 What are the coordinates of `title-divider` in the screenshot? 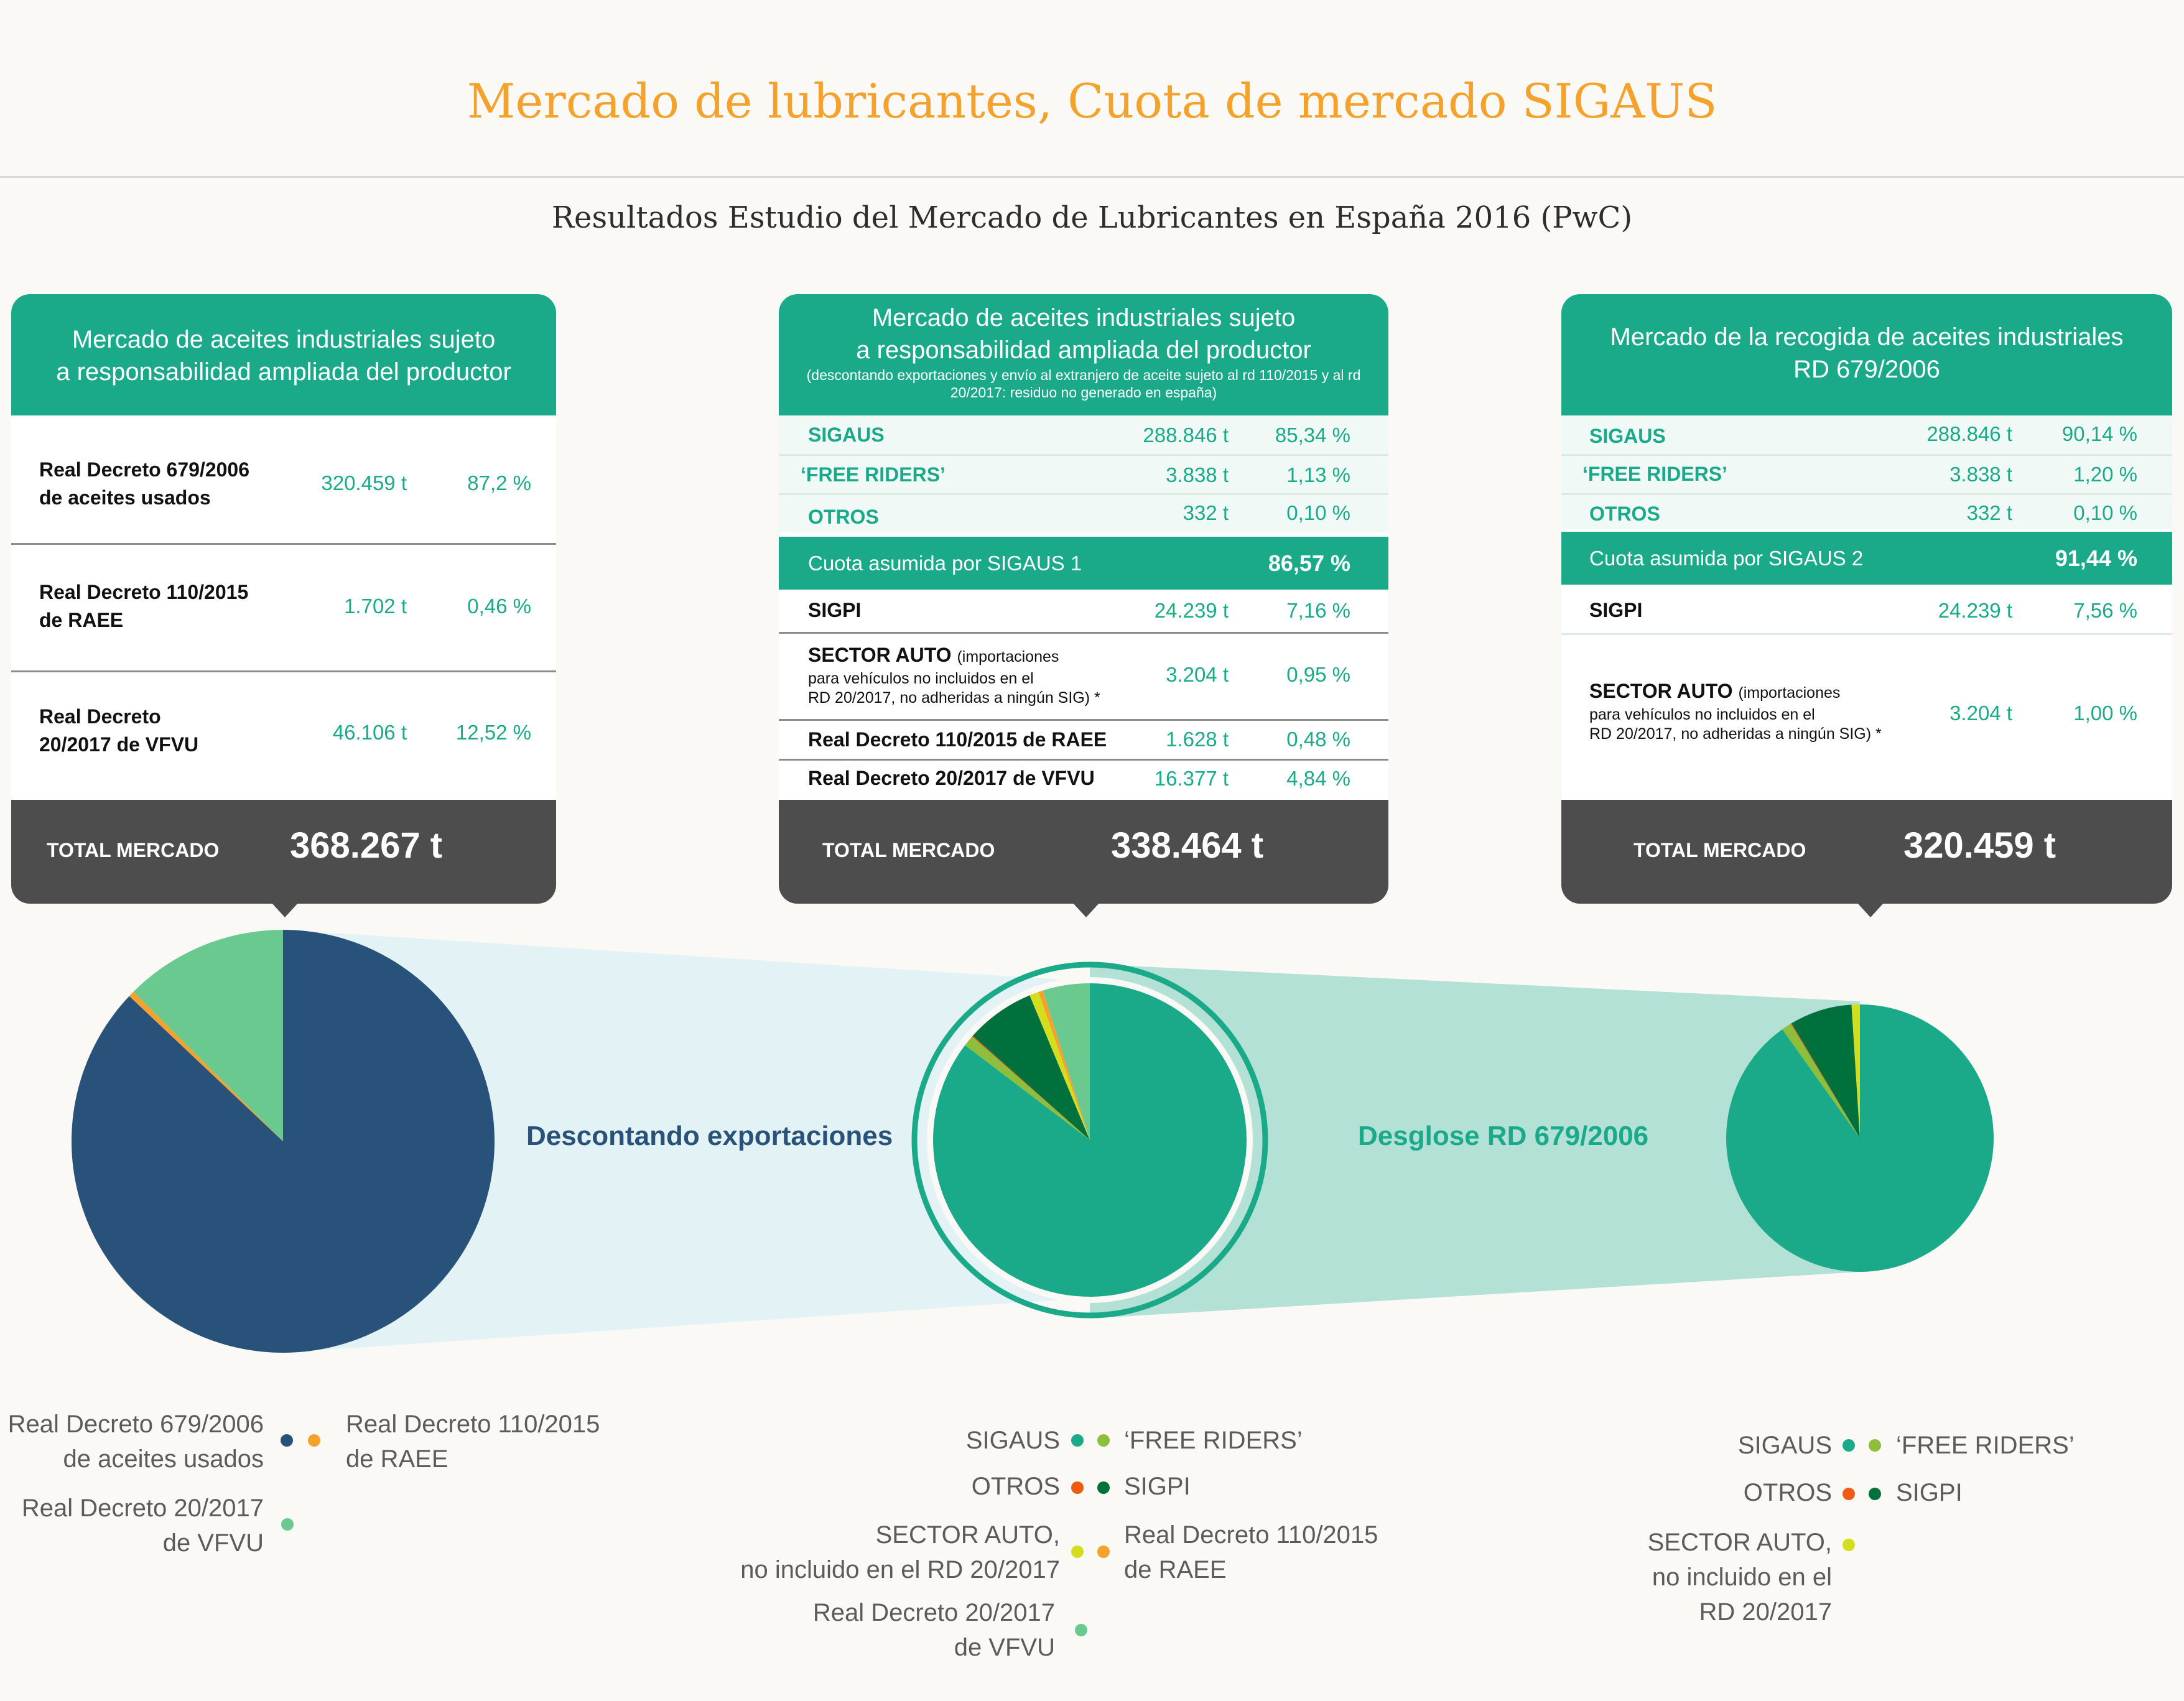 It's located at (1092, 177).